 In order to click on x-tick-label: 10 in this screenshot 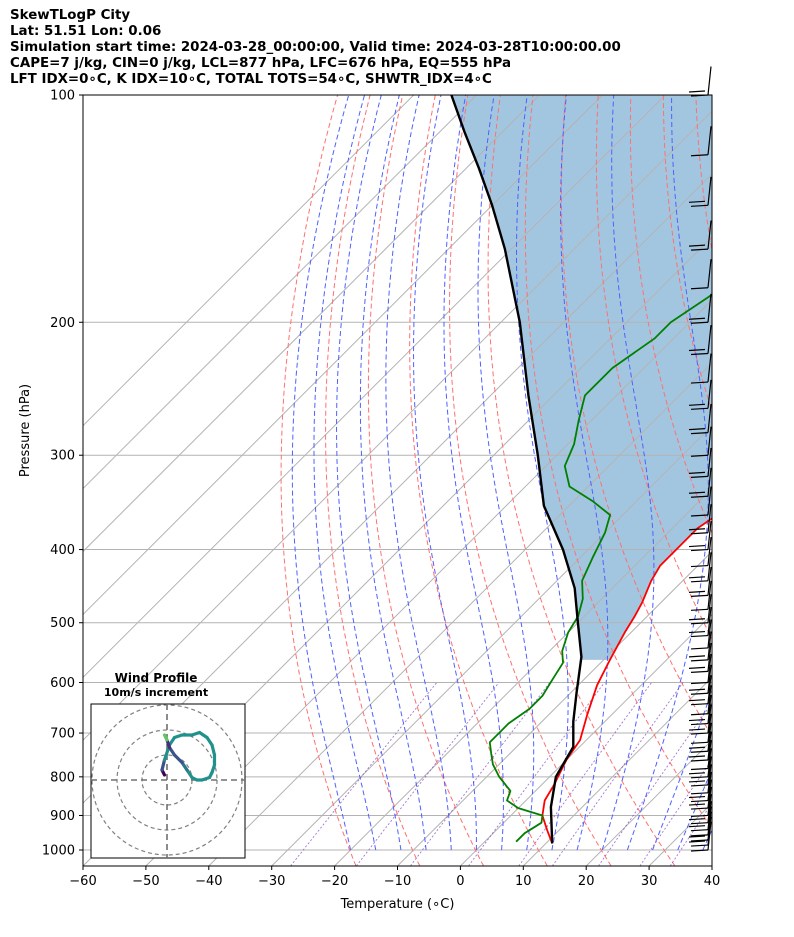, I will do `click(523, 881)`.